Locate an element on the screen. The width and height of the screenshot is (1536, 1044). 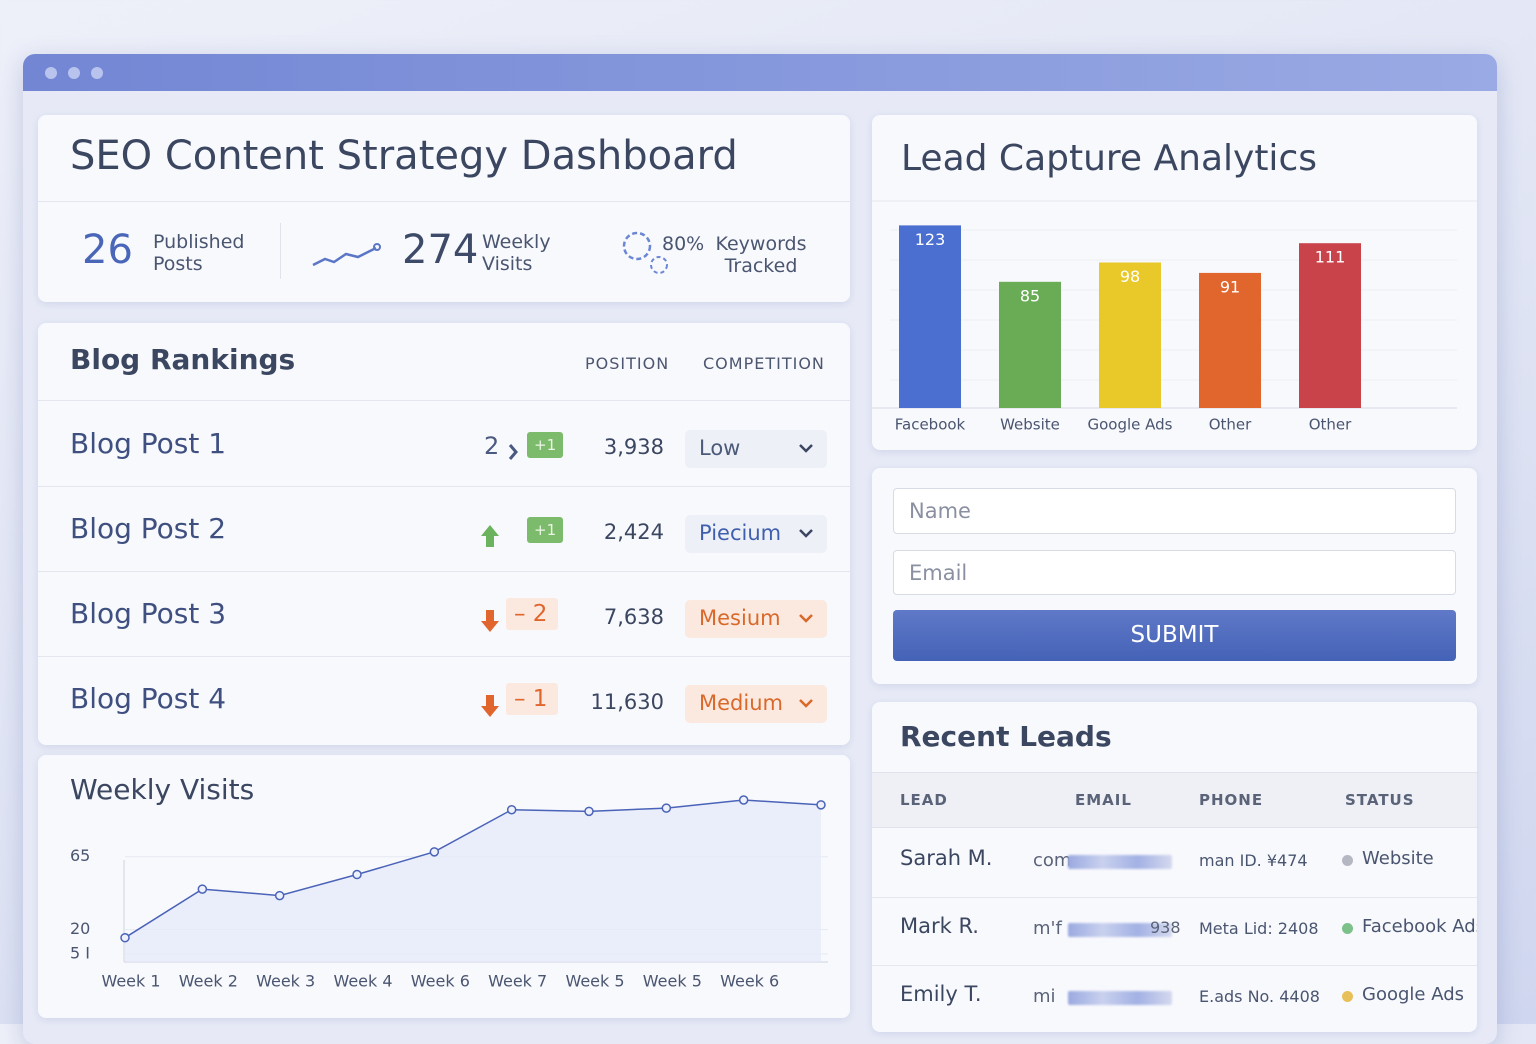
dashboard-title: SEO Content Strategy Dashboard is located at coordinates (404, 156).